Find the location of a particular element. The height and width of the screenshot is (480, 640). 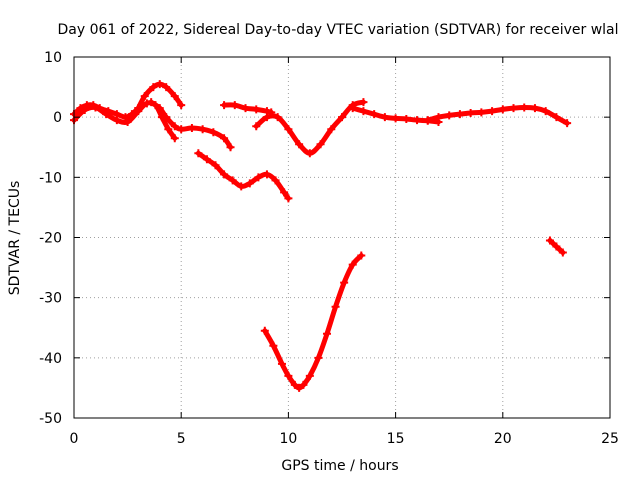

y-tick-label: -50 is located at coordinates (50, 419).